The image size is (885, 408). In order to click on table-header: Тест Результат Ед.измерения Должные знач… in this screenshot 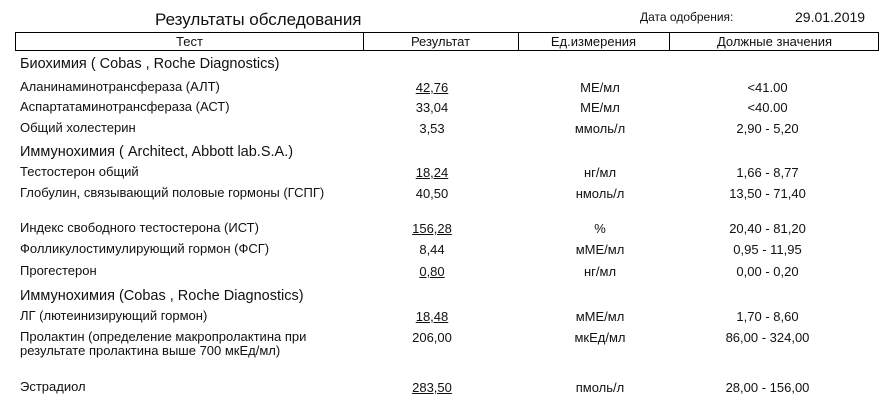, I will do `click(447, 41)`.